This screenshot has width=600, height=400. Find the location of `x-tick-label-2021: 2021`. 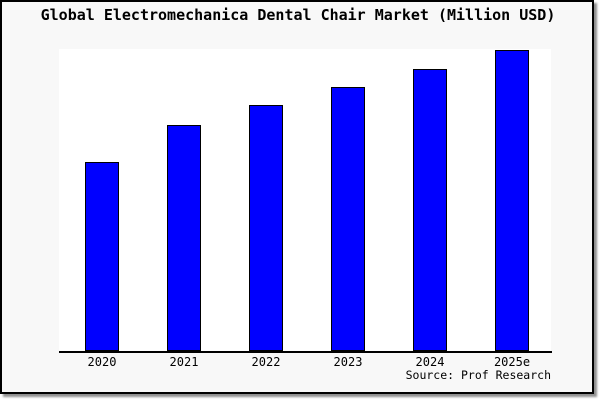

x-tick-label-2021: 2021 is located at coordinates (184, 362).